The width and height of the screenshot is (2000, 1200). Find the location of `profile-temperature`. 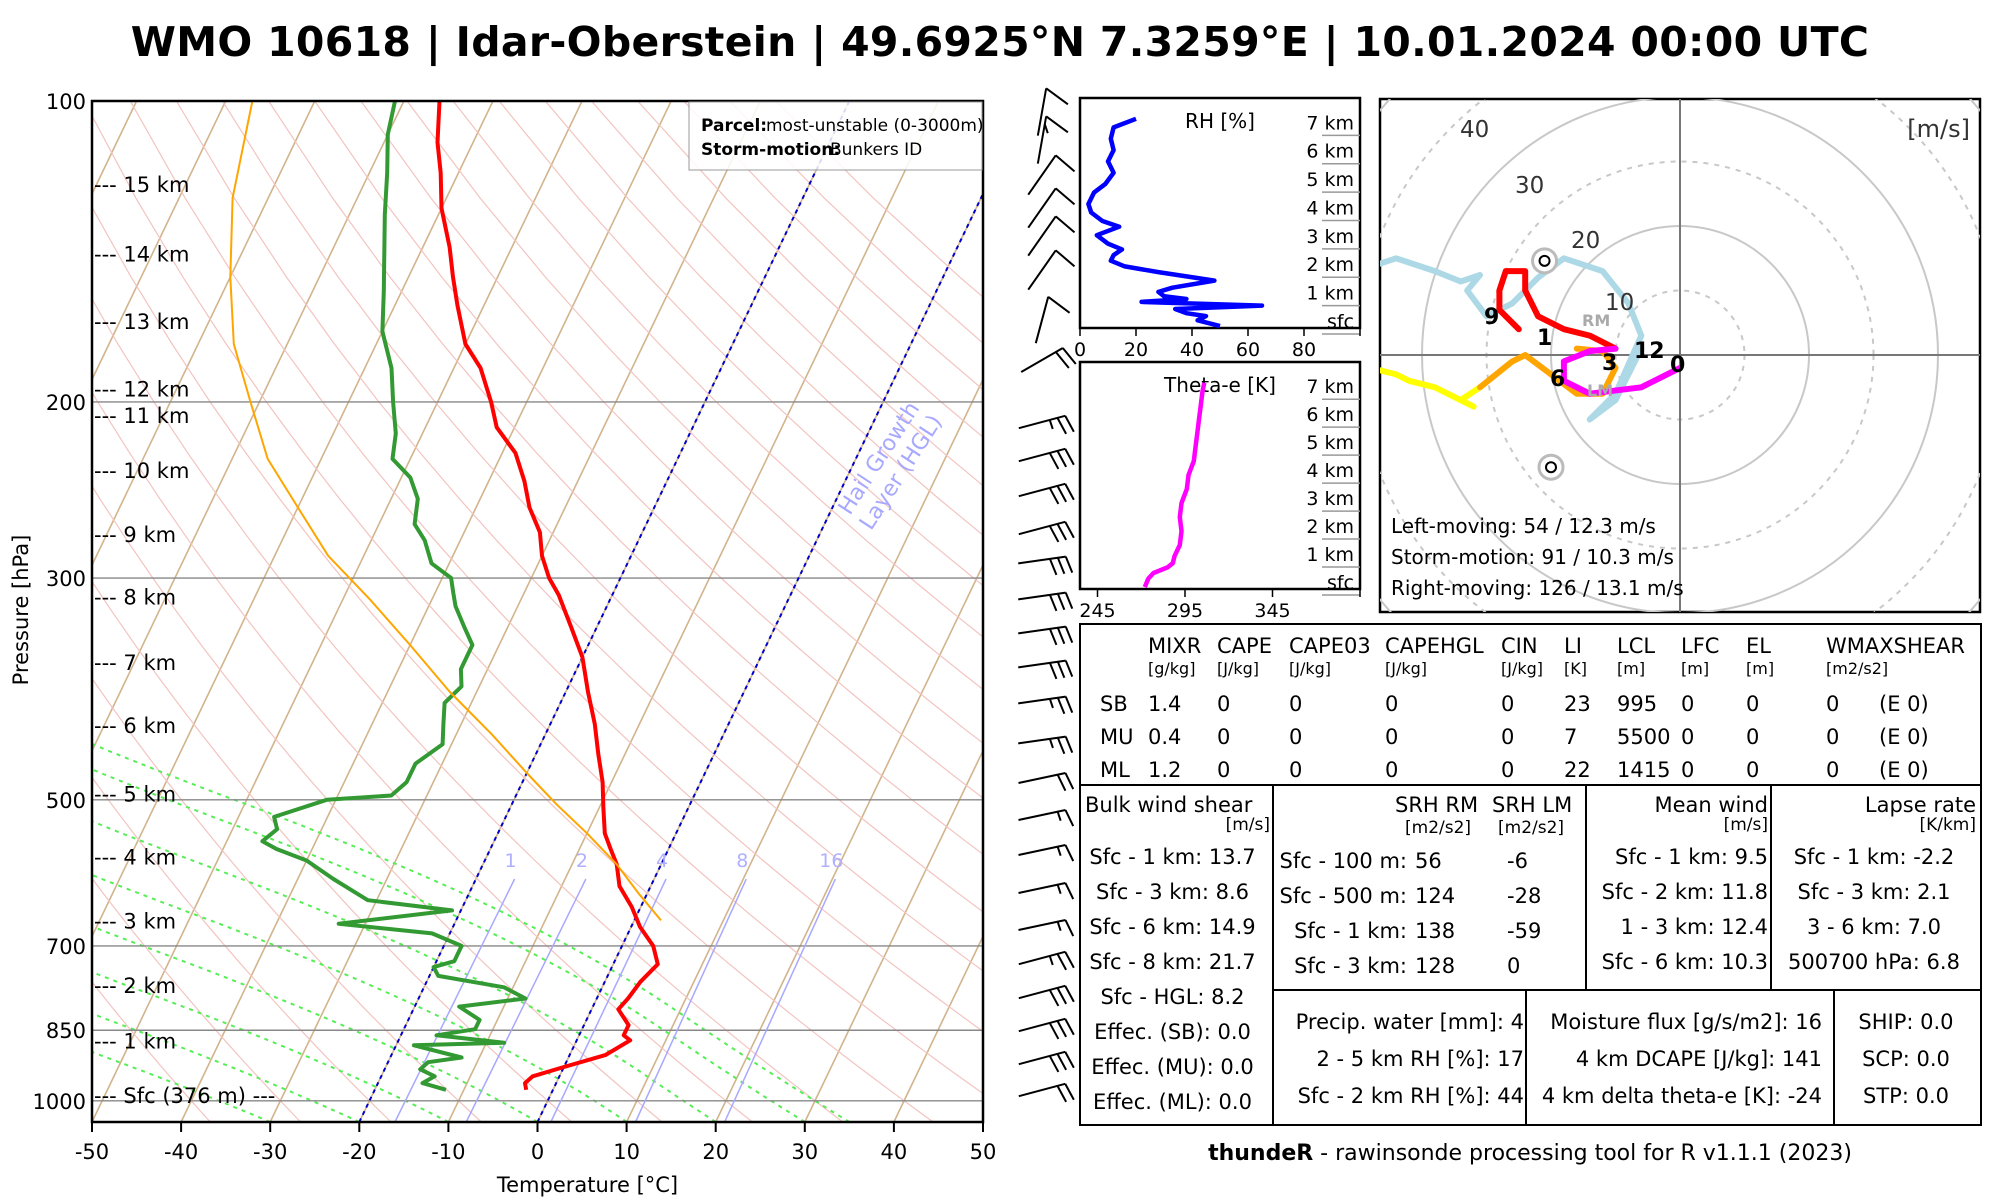

profile-temperature is located at coordinates (547, 596).